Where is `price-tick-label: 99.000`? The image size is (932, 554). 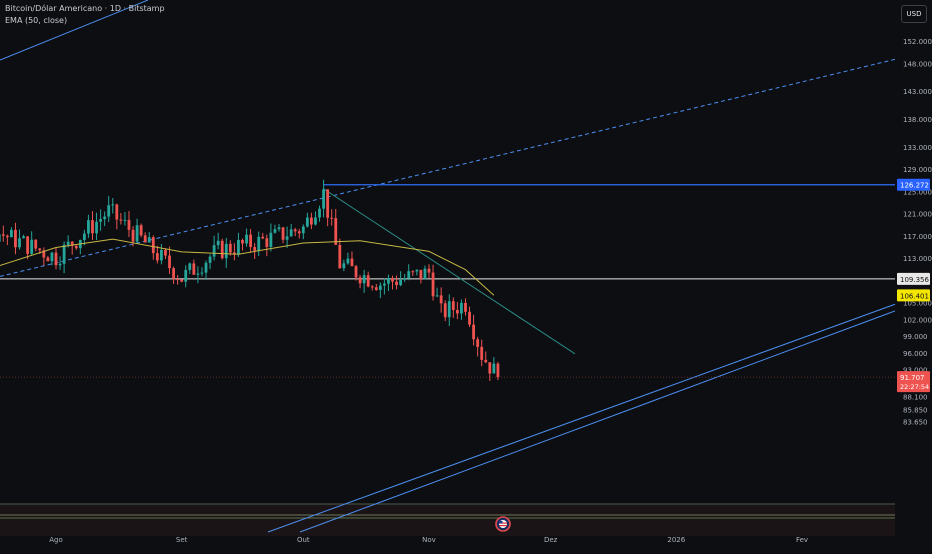 price-tick-label: 99.000 is located at coordinates (915, 337).